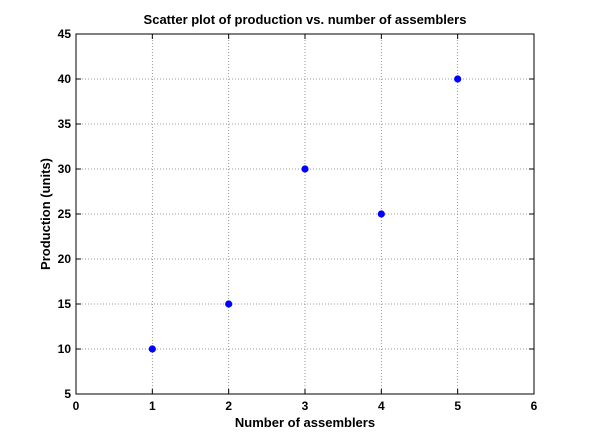  I want to click on x-tick-label: 2, so click(228, 406).